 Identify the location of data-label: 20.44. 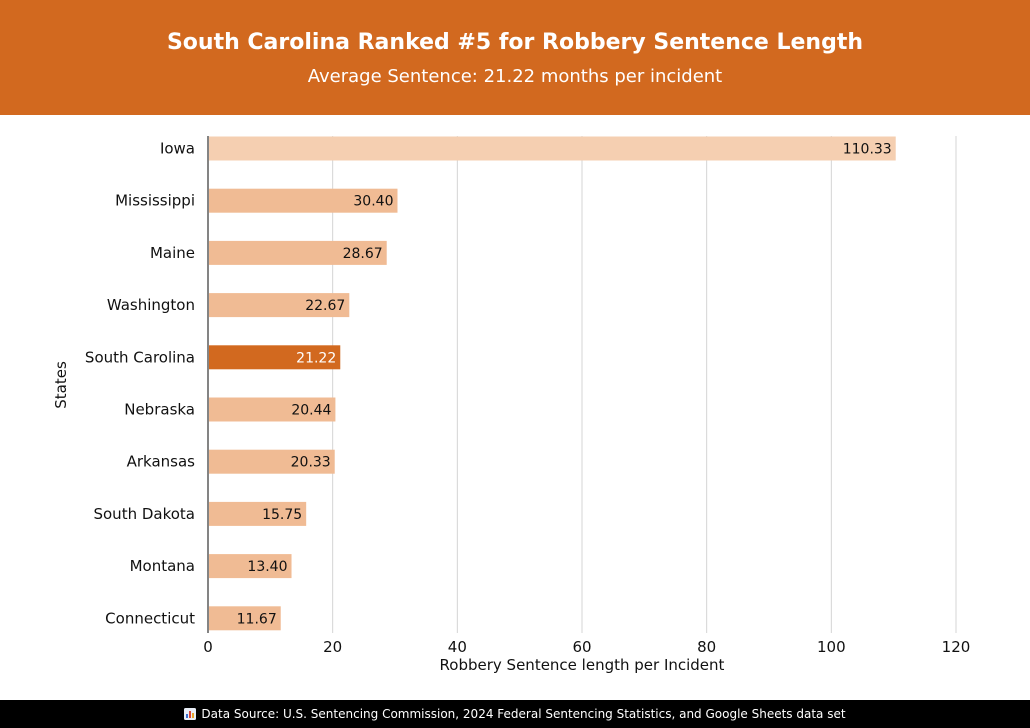
(311, 411).